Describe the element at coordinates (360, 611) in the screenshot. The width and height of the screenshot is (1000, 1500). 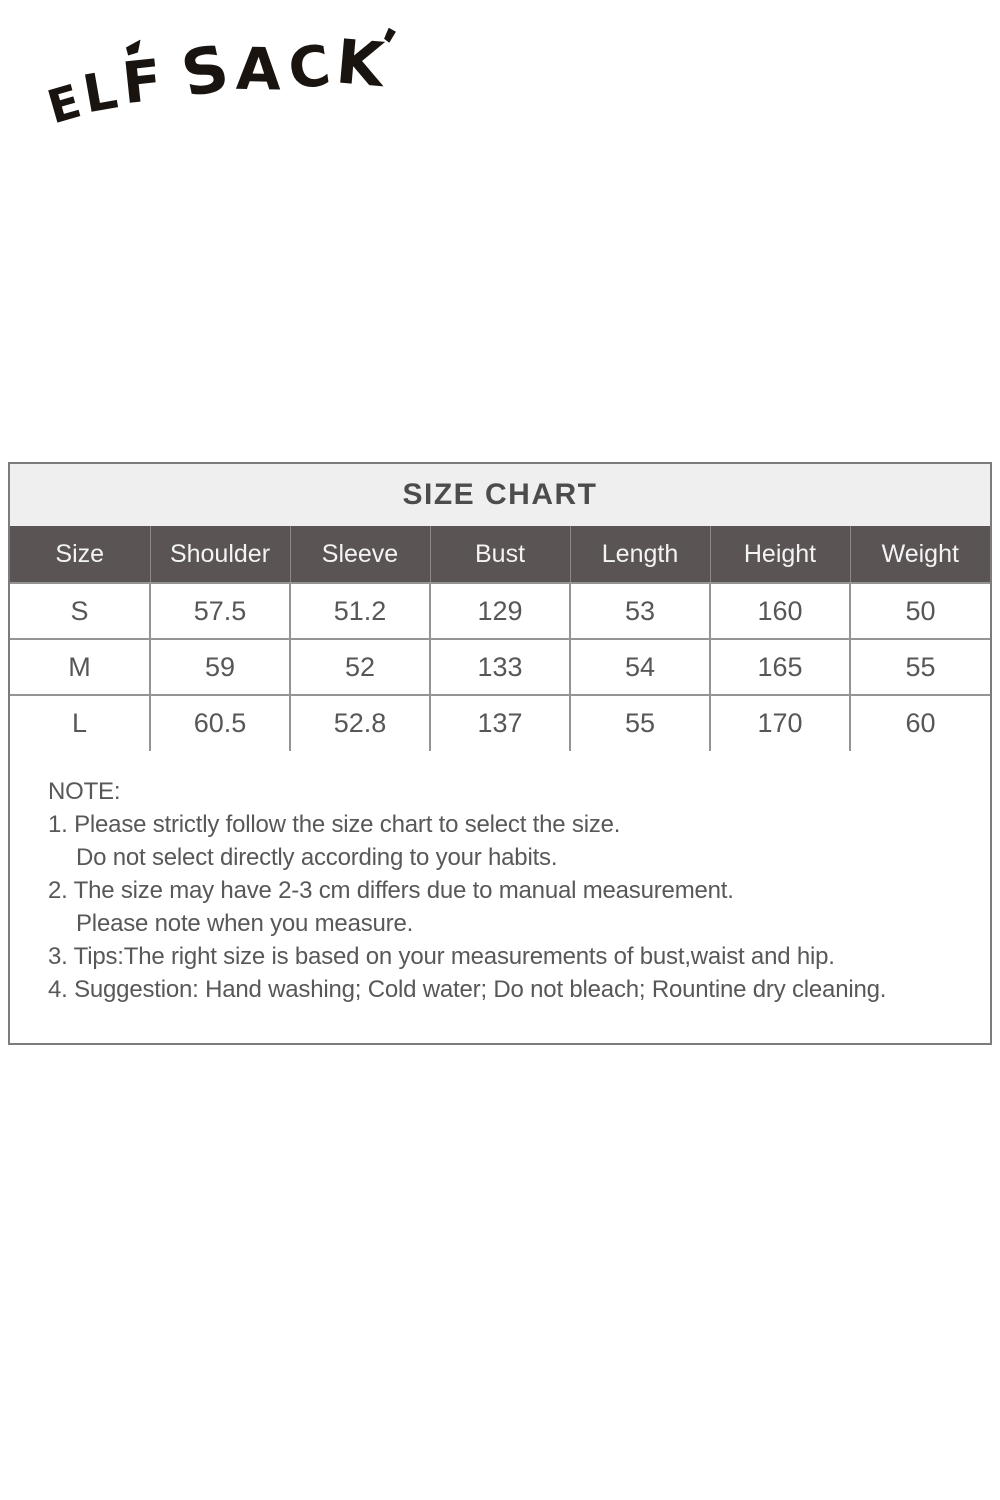
I see `cell-value: 51.2` at that location.